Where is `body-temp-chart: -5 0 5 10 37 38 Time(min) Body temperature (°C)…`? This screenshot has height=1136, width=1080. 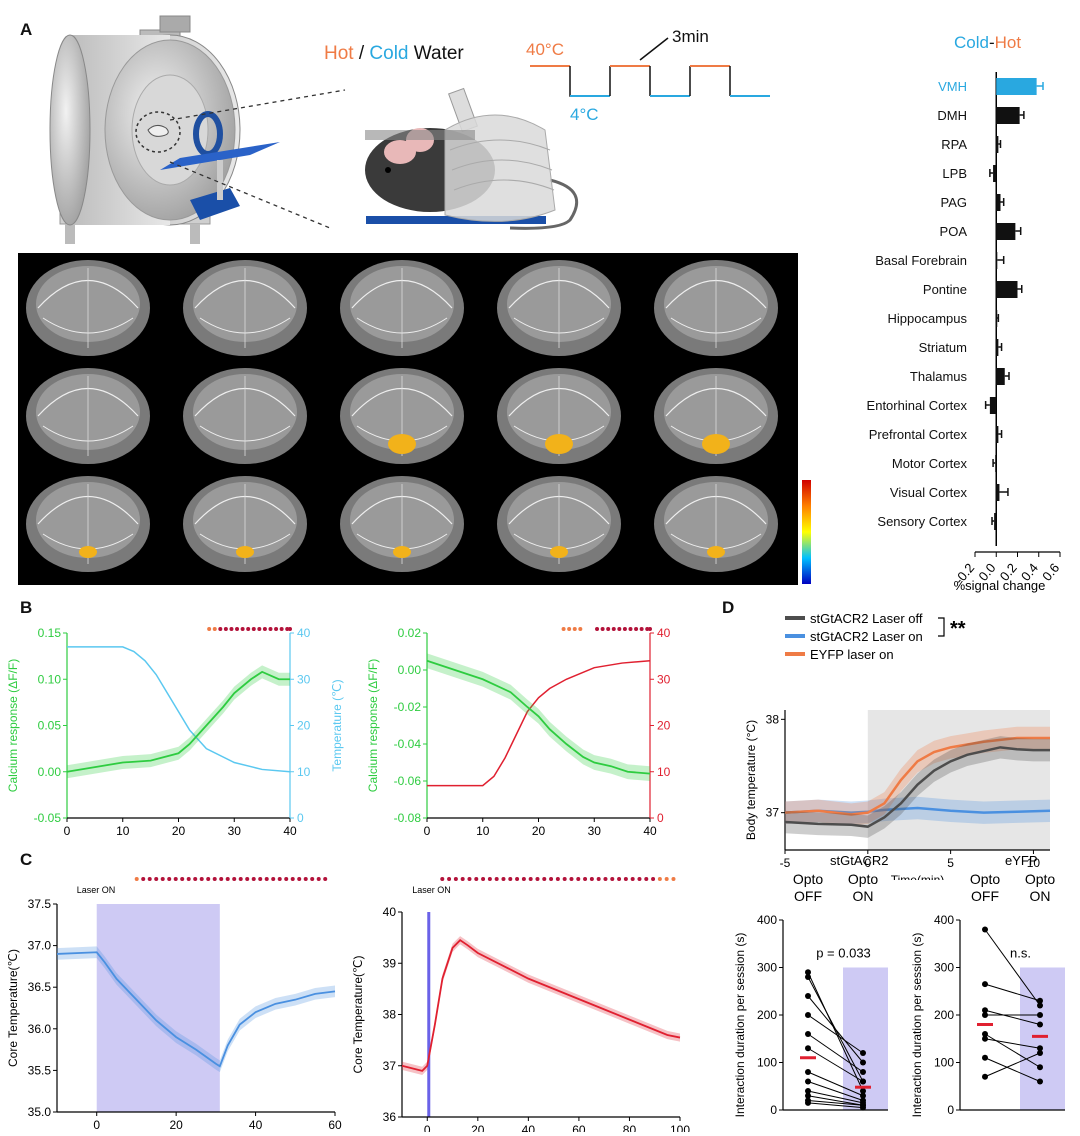 body-temp-chart: -5 0 5 10 37 38 Time(min) Body temperature (°C)… is located at coordinates (897, 745).